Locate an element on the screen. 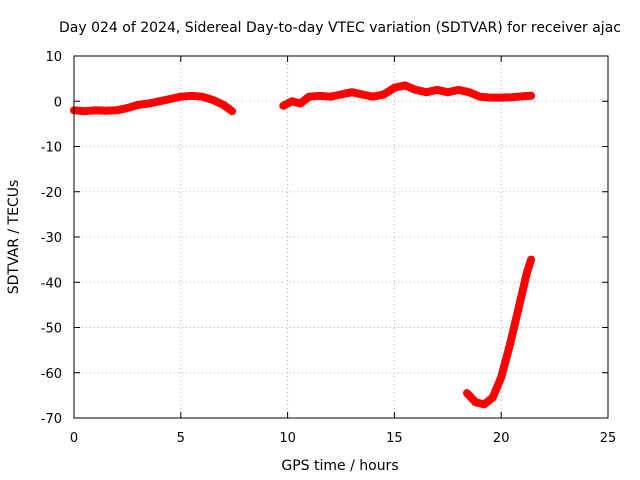  x-tick-label: 5 is located at coordinates (181, 438).